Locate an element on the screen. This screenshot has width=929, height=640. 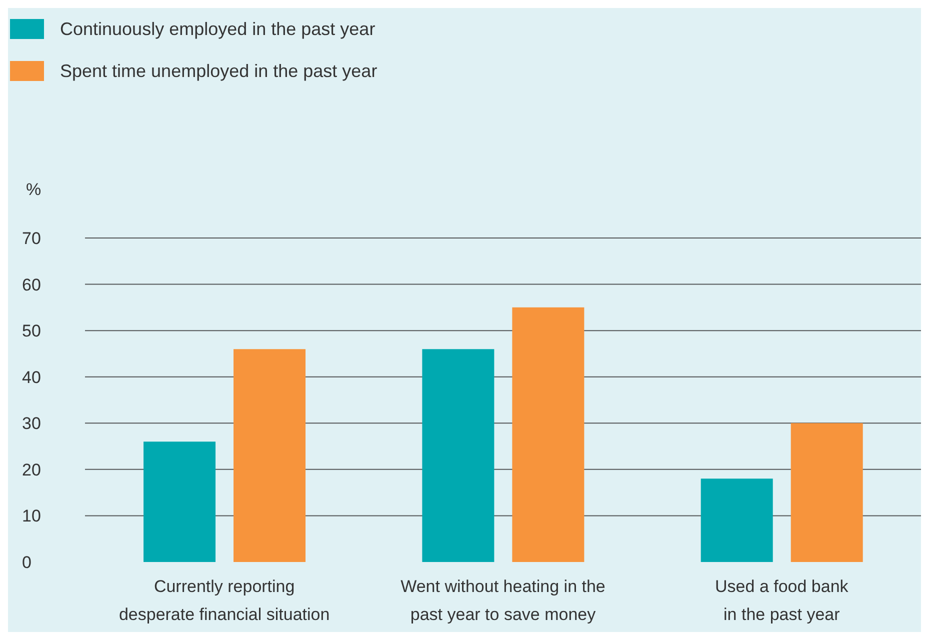
y-tick-label: 20 is located at coordinates (31, 470).